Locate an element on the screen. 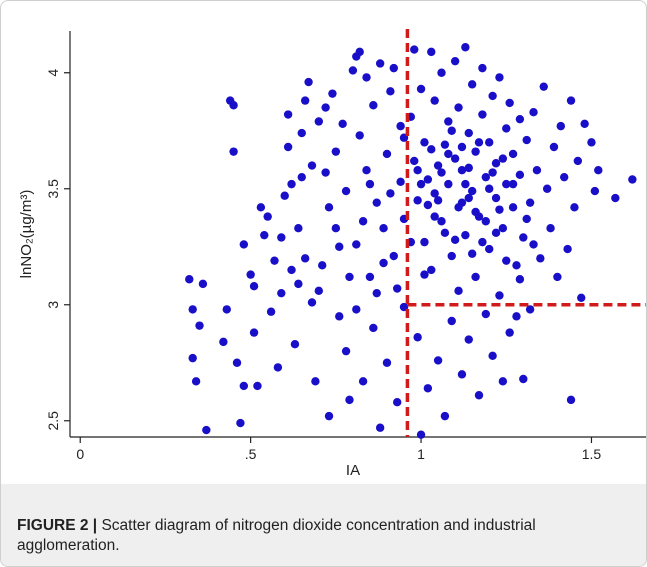 This screenshot has height=567, width=647. x-tick-label: 1 is located at coordinates (421, 454).